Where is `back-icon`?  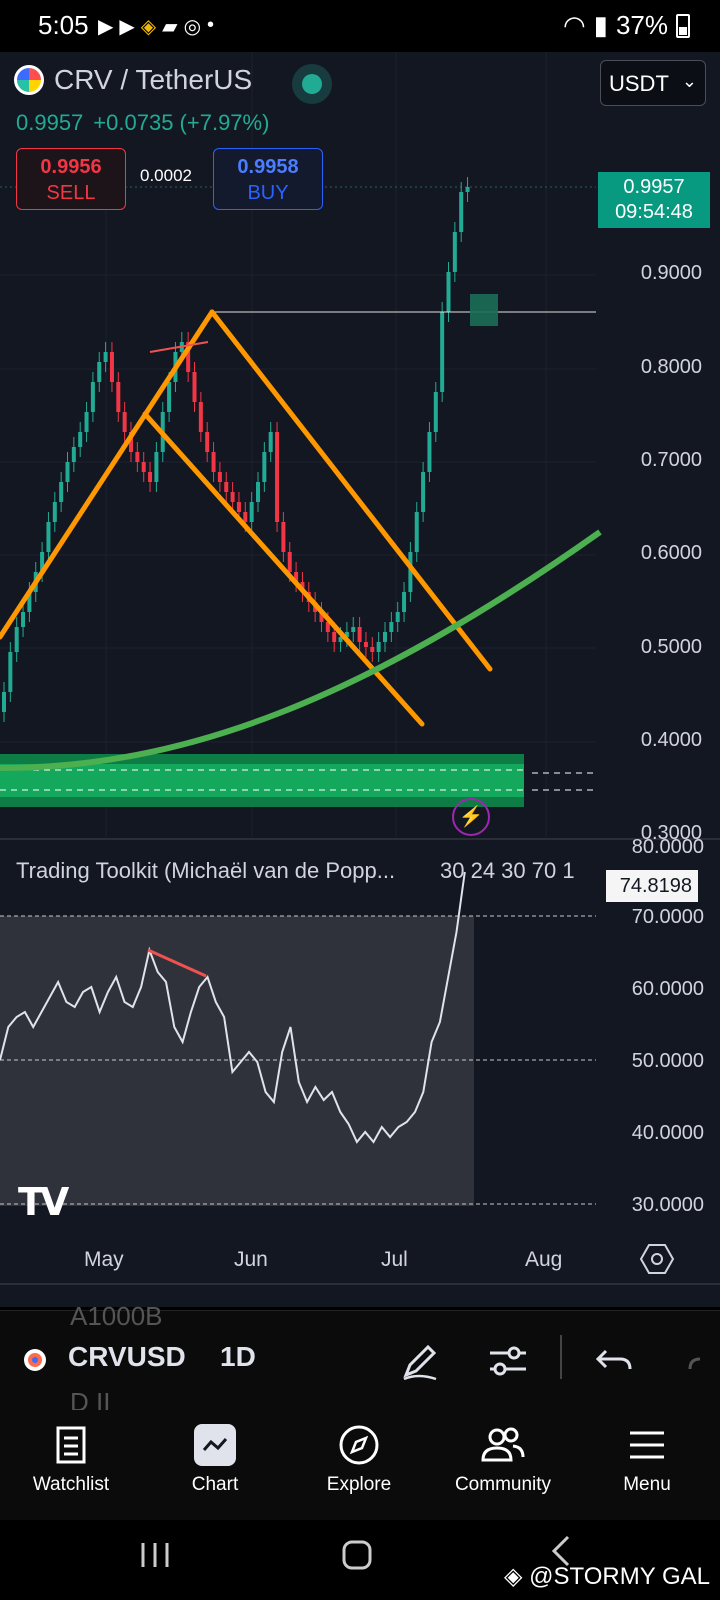
back-icon is located at coordinates (560, 1551).